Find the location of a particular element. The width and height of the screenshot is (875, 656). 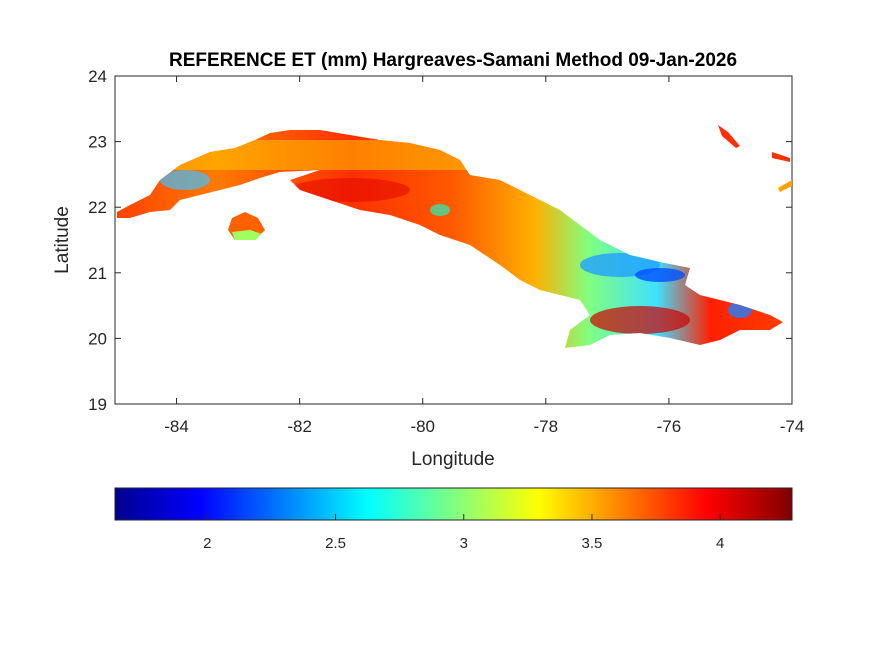

y-tick-label: 21 is located at coordinates (97, 273).